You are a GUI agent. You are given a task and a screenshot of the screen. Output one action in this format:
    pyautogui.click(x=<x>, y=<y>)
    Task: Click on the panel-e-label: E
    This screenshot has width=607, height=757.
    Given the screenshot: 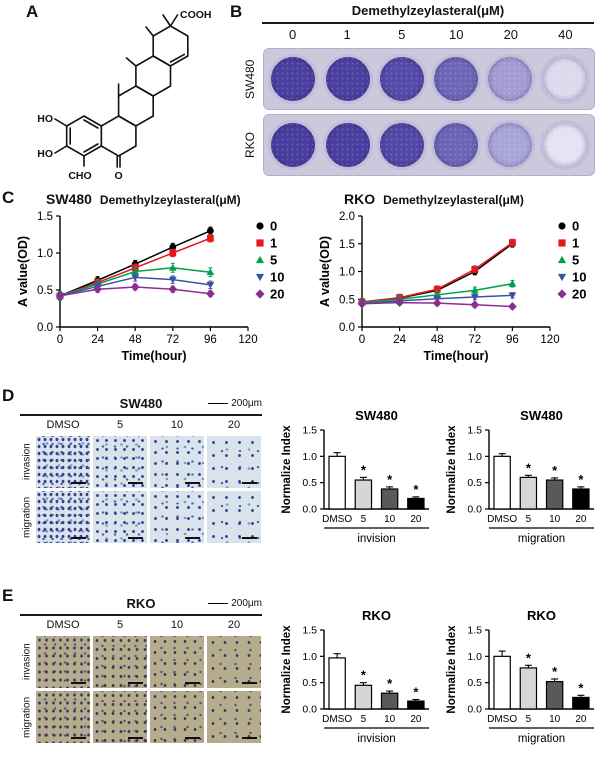 What is the action you would take?
    pyautogui.click(x=8, y=595)
    